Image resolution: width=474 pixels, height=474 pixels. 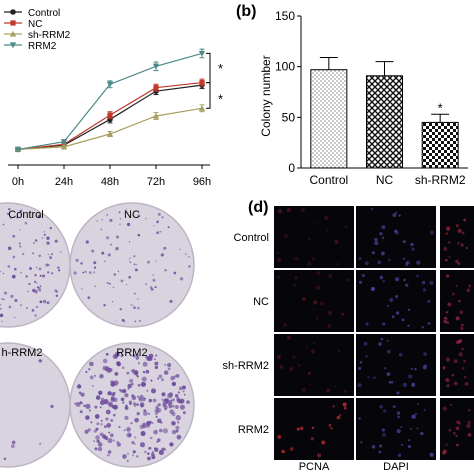 I want to click on panel-letter-d: (d), so click(x=258, y=207).